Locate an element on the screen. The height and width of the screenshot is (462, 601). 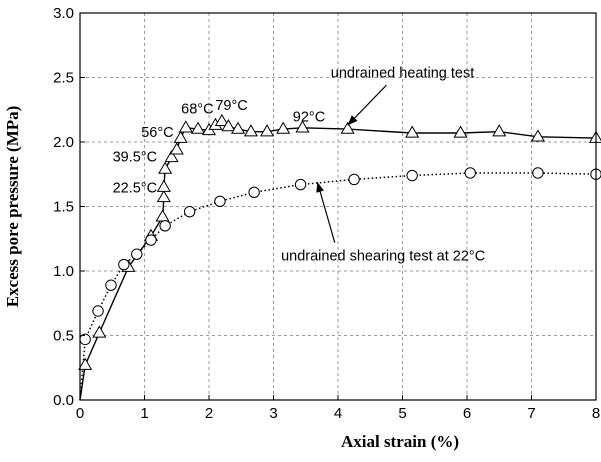
x-tick-label: 8 is located at coordinates (596, 413).